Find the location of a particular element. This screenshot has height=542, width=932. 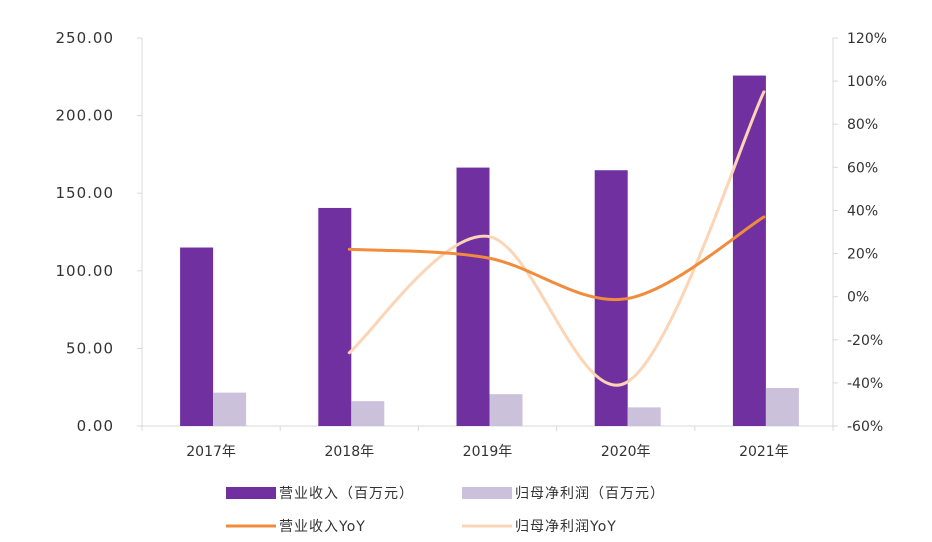

y-right-tick-label: 100% is located at coordinates (867, 82).